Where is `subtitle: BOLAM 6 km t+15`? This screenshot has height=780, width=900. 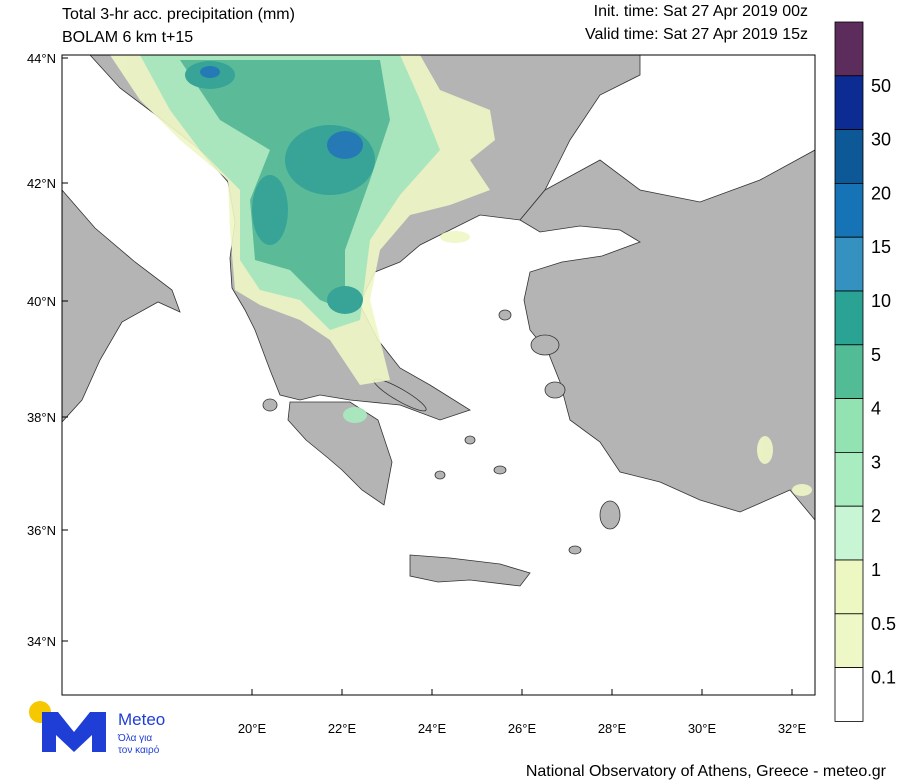 subtitle: BOLAM 6 km t+15 is located at coordinates (127, 37).